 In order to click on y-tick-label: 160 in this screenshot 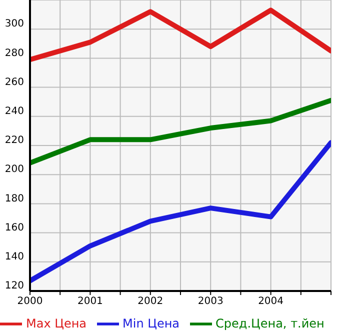, I will do `click(14, 228)`.